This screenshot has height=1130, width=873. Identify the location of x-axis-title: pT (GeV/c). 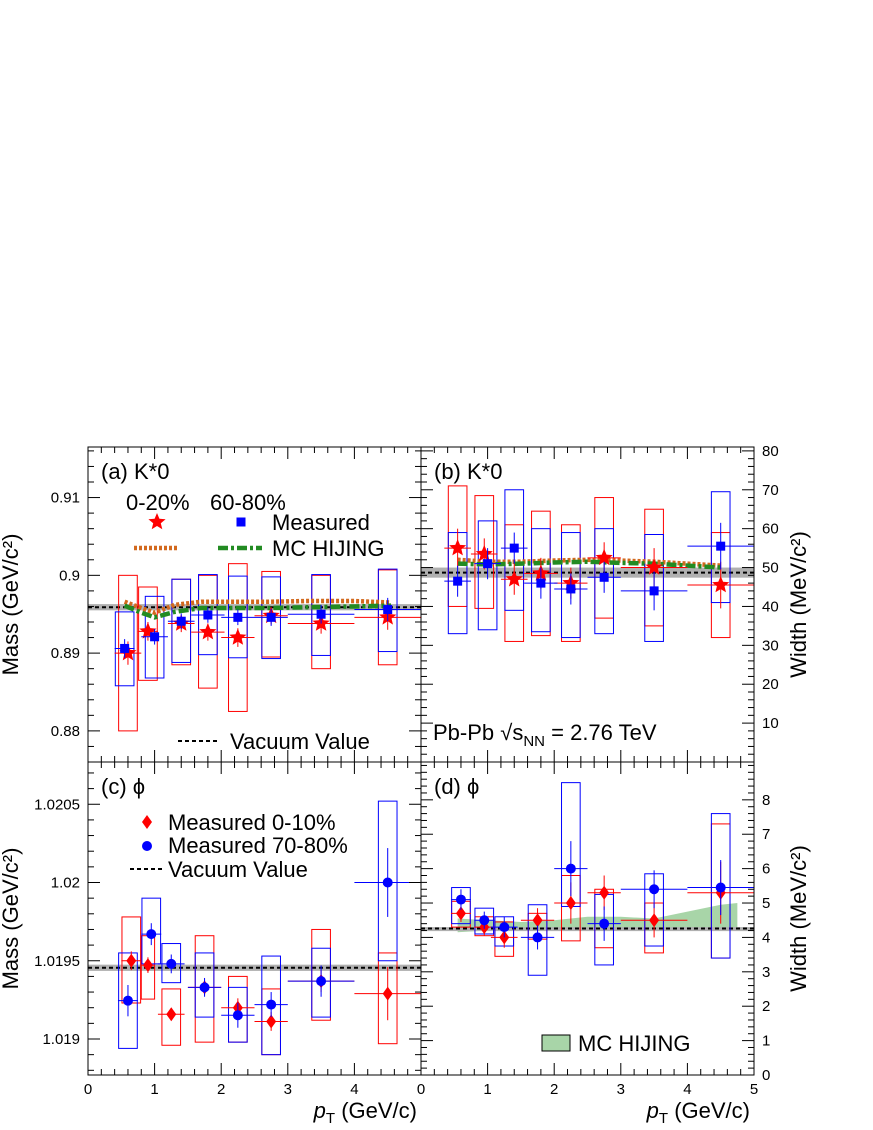
(365, 1112).